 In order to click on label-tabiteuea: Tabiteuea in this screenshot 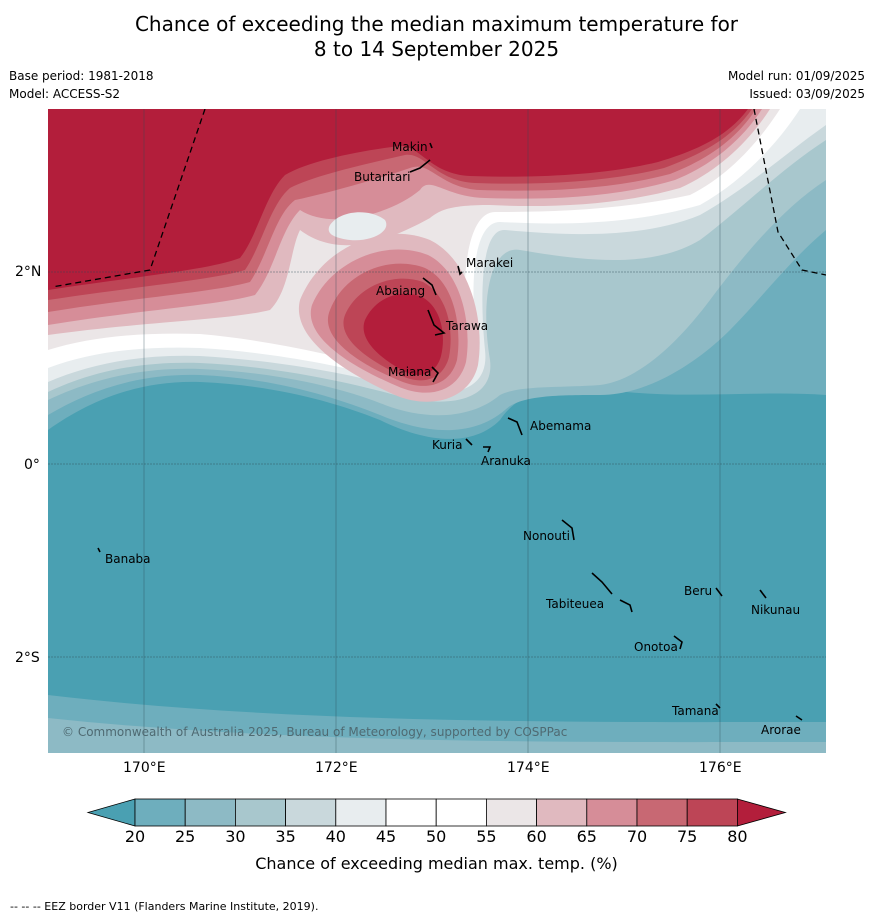, I will do `click(574, 604)`.